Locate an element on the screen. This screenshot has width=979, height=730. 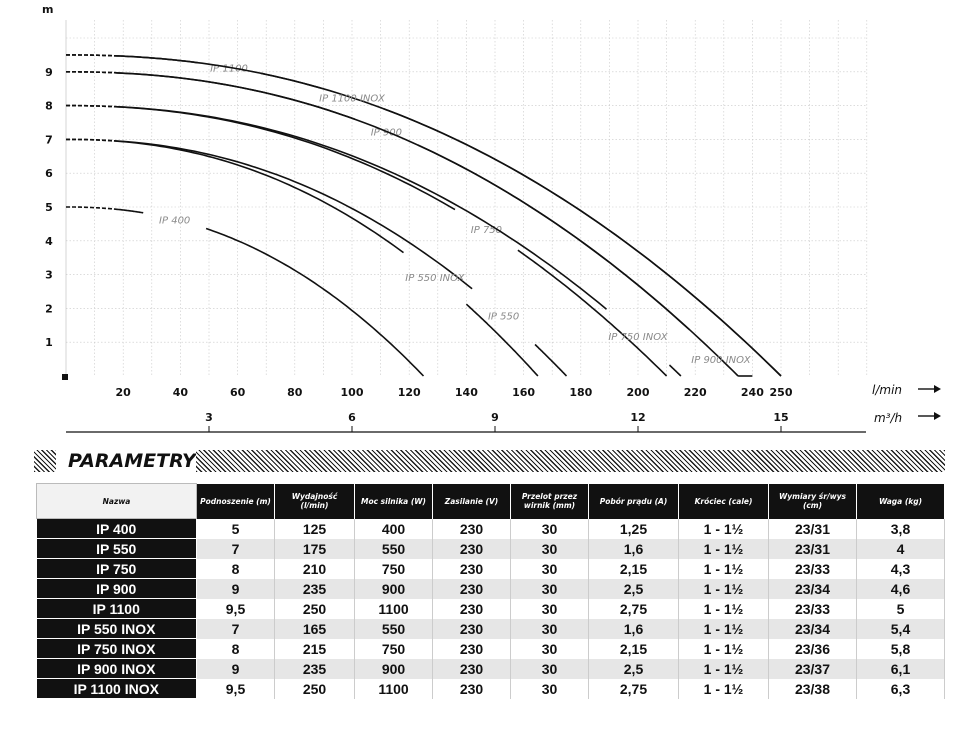
column-header: Podnoszenie (m) is located at coordinates (235, 501).